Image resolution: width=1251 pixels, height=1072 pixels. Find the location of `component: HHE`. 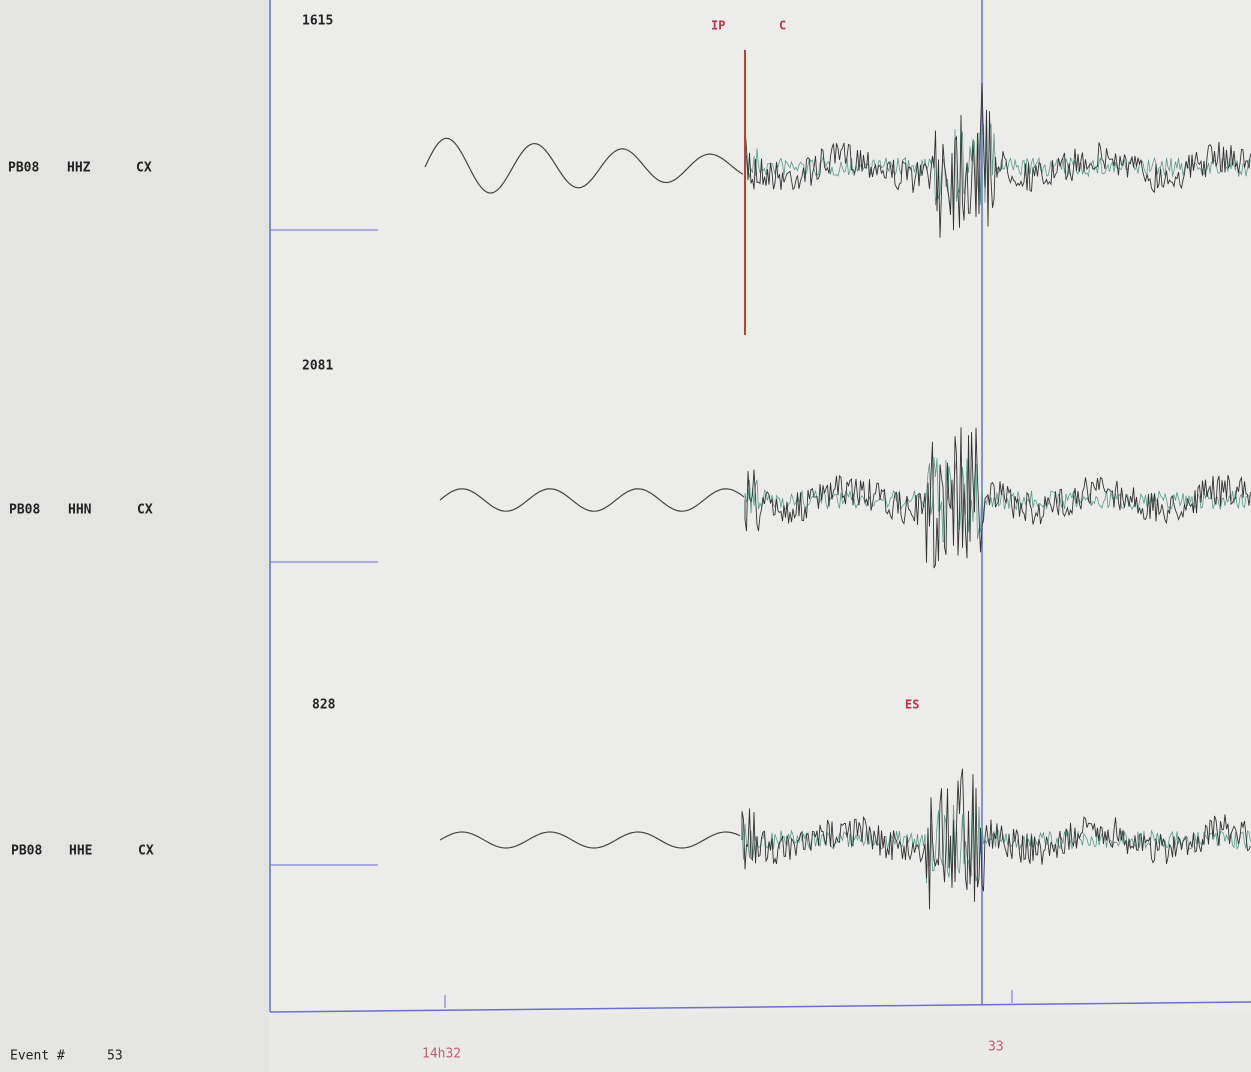

component: HHE is located at coordinates (80, 851).